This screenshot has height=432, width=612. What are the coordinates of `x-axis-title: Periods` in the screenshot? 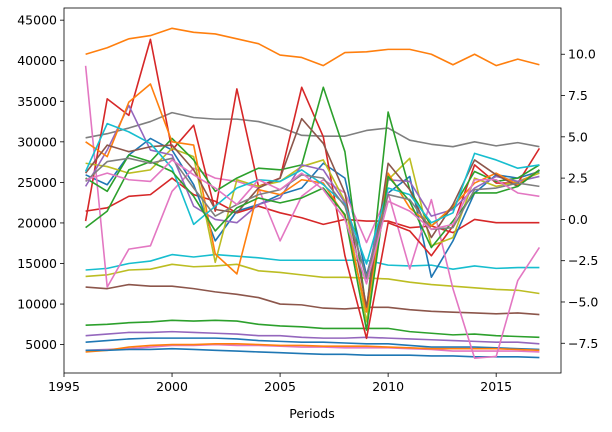 It's located at (312, 413).